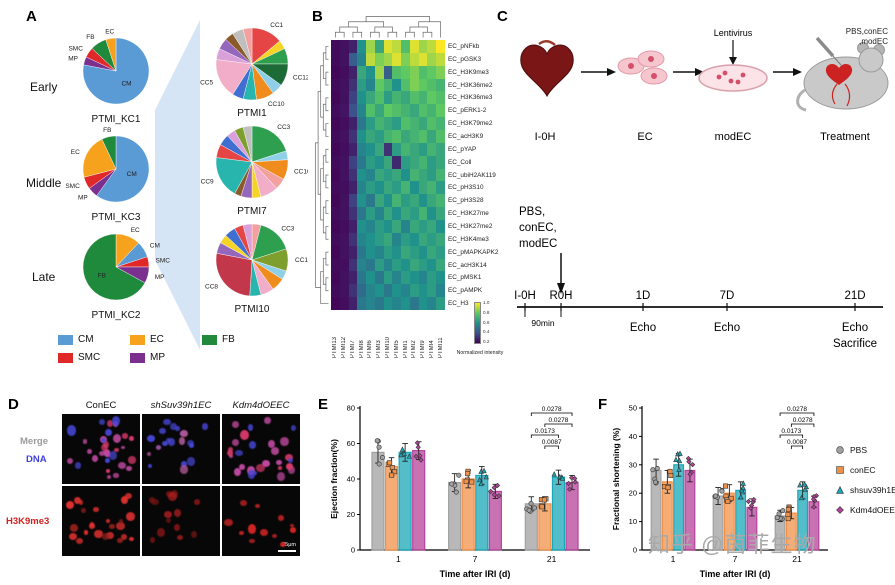 This screenshot has width=895, height=585. I want to click on micrograph-h3k9me3-kdm4doeec: 25μm, so click(261, 521).